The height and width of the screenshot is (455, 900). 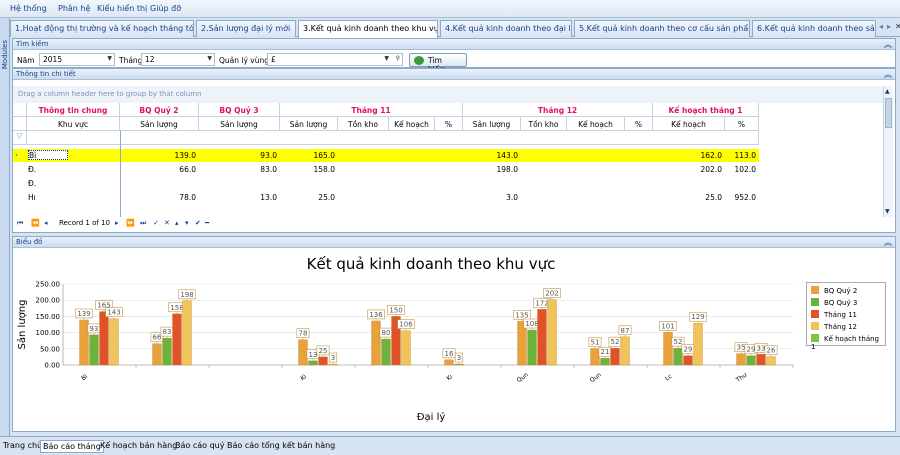 I want to click on filter-icon: ▽, so click(x=20, y=138).